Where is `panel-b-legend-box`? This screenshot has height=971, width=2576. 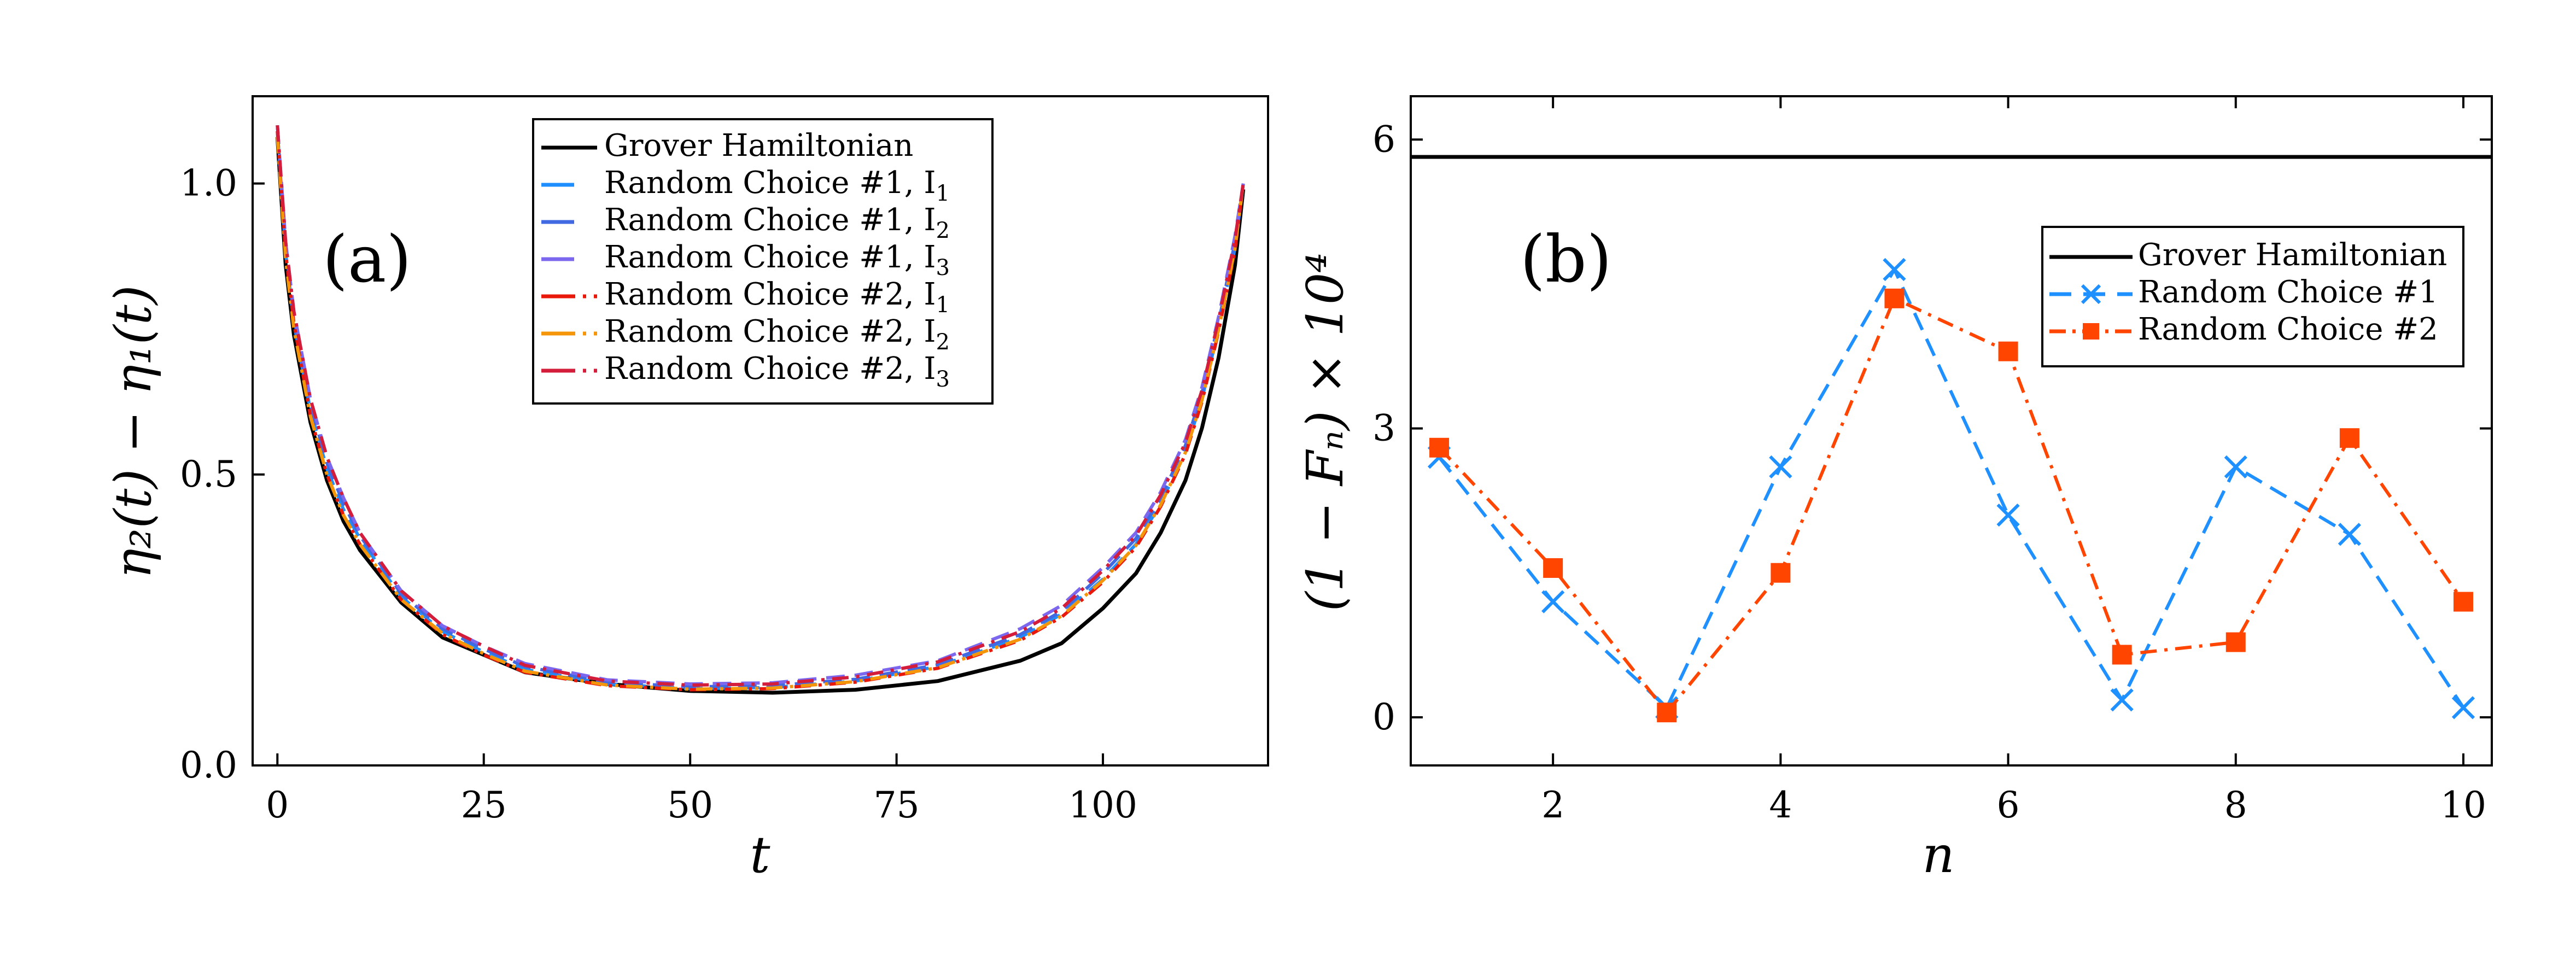
panel-b-legend-box is located at coordinates (2252, 297).